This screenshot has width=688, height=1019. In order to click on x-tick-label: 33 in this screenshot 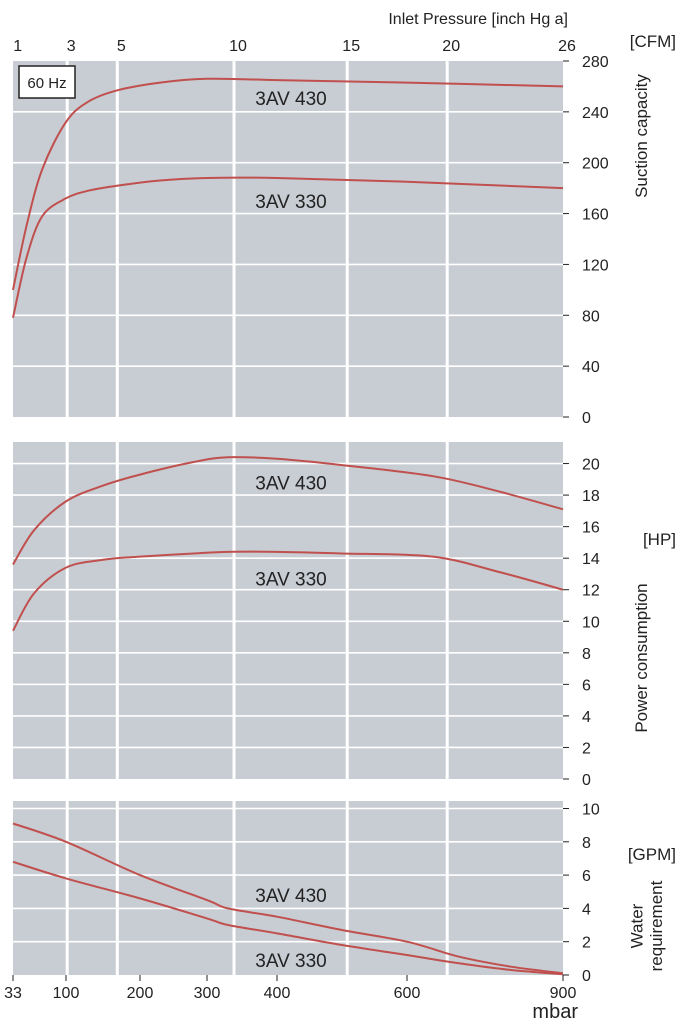, I will do `click(13, 993)`.